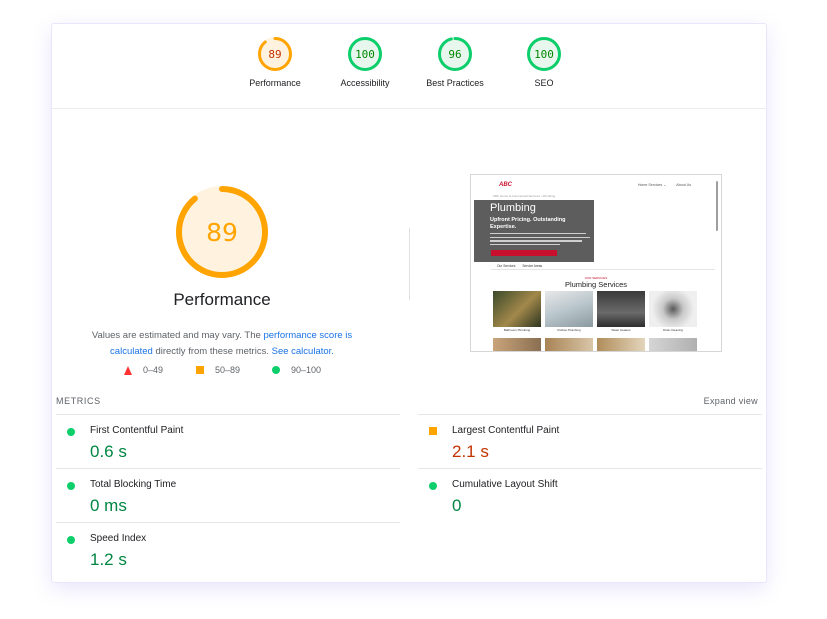 The height and width of the screenshot is (619, 827). I want to click on legend-average-range: 50–89, so click(228, 370).